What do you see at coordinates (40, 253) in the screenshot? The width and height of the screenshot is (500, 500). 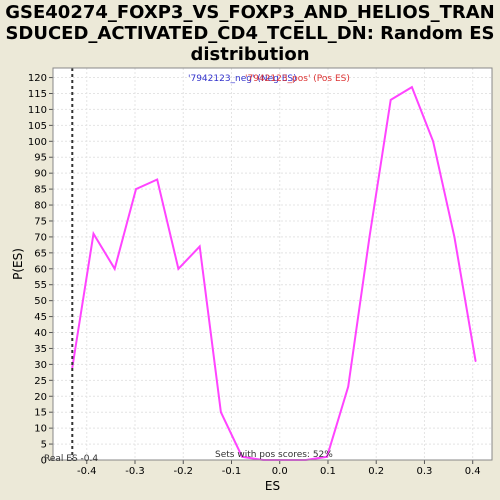 I see `y-tick-label: 65` at bounding box center [40, 253].